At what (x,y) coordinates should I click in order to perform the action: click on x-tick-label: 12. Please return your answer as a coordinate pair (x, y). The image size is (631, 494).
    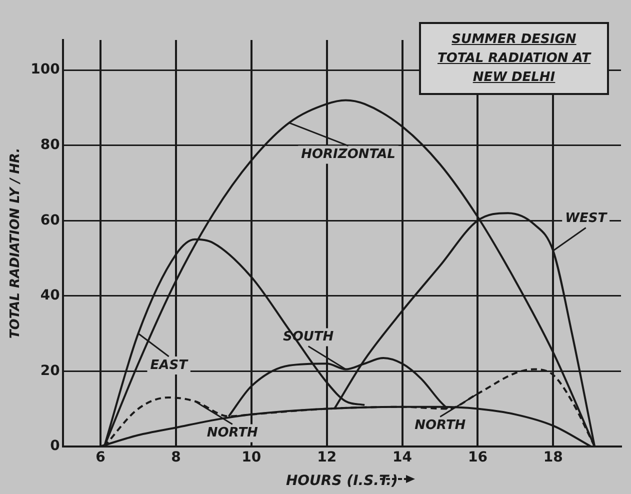
    Looking at the image, I should click on (327, 457).